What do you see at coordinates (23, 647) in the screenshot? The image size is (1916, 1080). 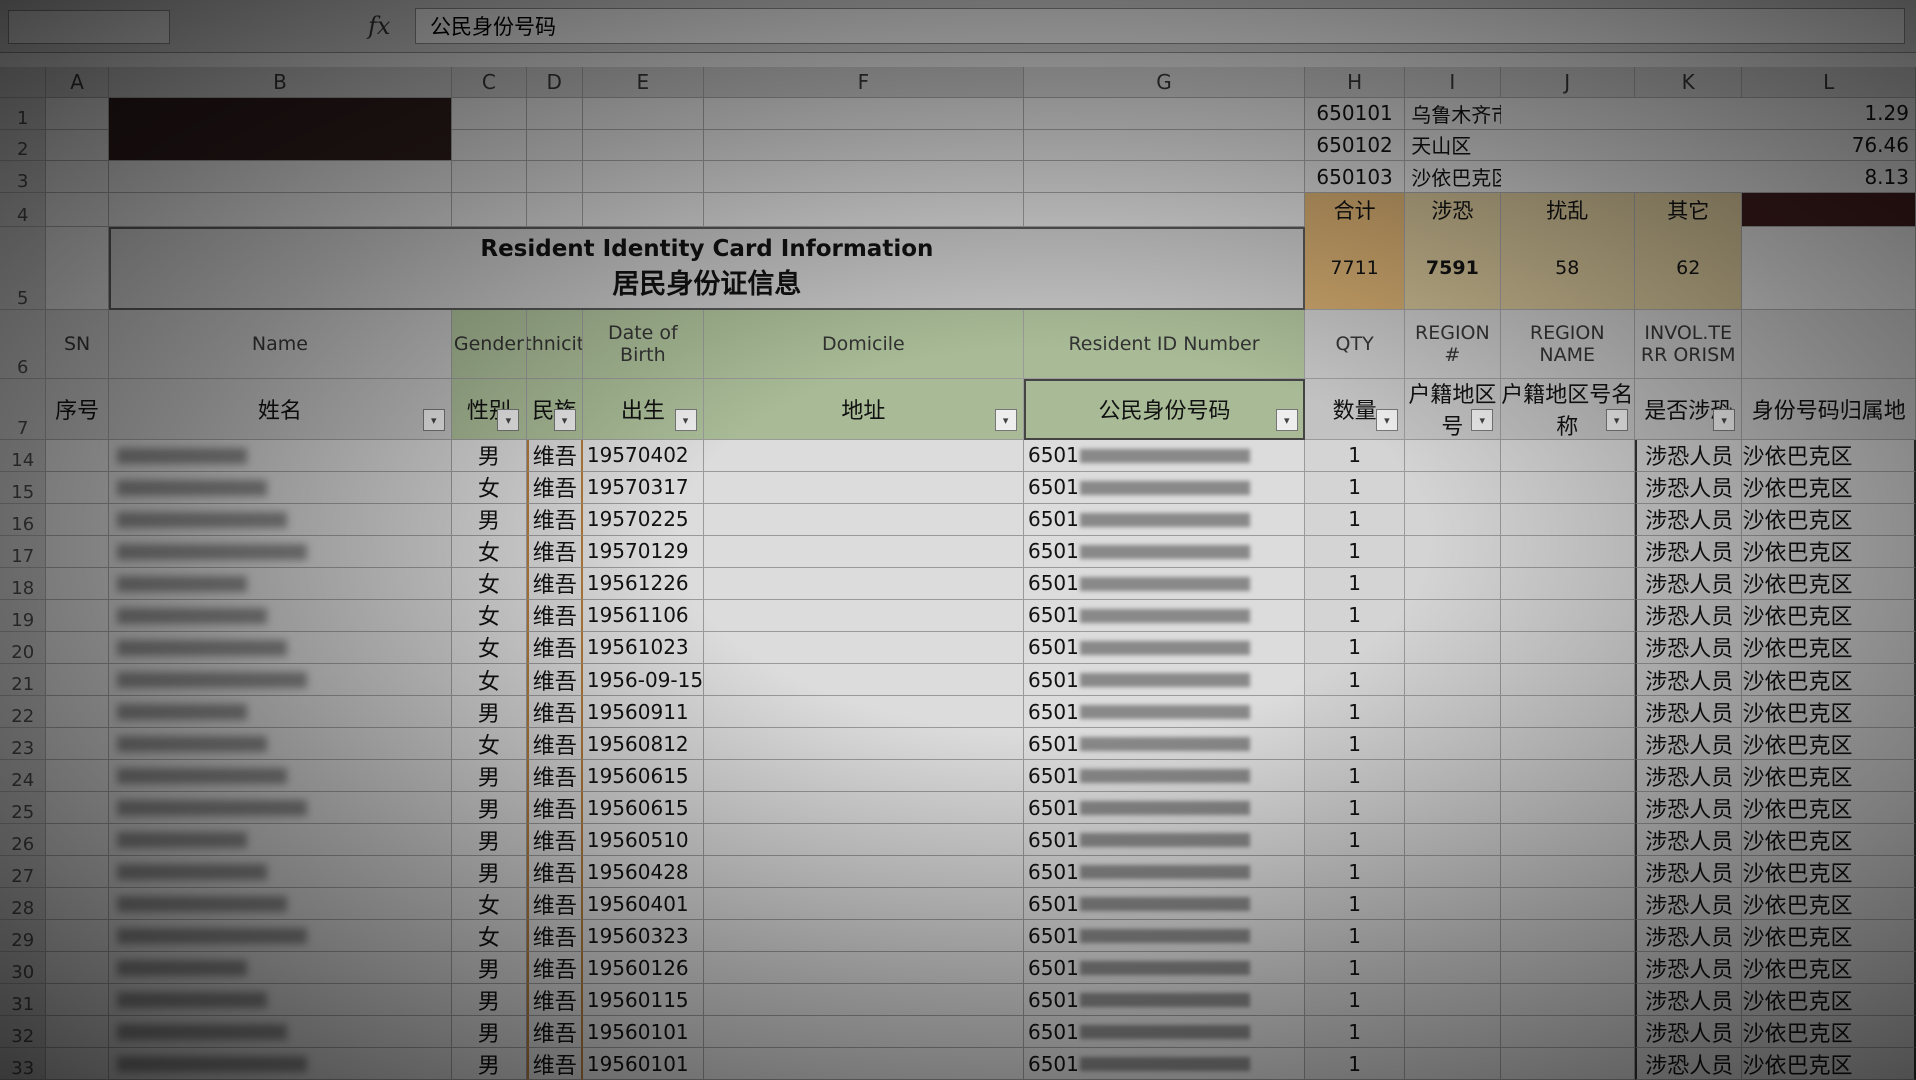 I see `row-header: 20` at bounding box center [23, 647].